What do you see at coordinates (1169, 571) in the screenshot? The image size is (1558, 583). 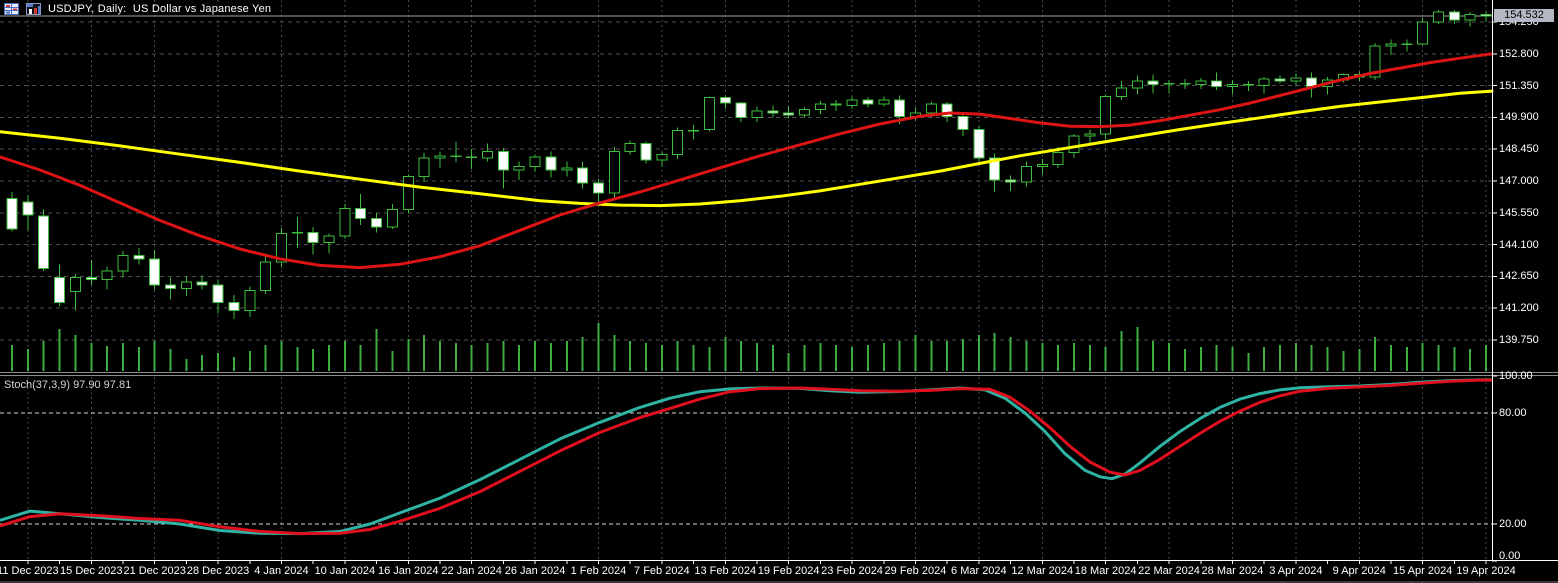 I see `date-axis-label: 22 Mar 2024` at bounding box center [1169, 571].